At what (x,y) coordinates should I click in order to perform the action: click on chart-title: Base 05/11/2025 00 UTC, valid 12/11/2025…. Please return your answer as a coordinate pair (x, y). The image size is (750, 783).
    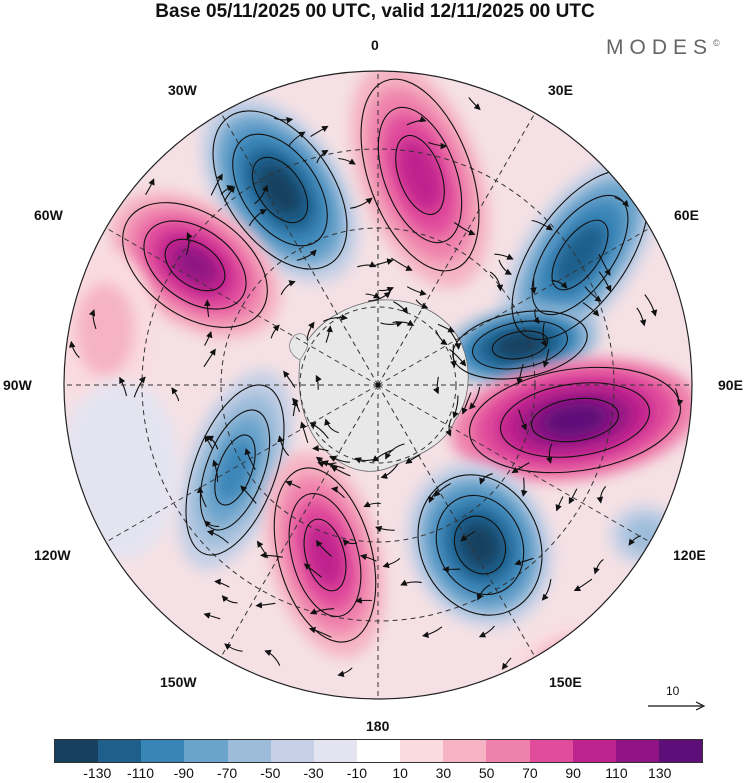
    Looking at the image, I should click on (375, 11).